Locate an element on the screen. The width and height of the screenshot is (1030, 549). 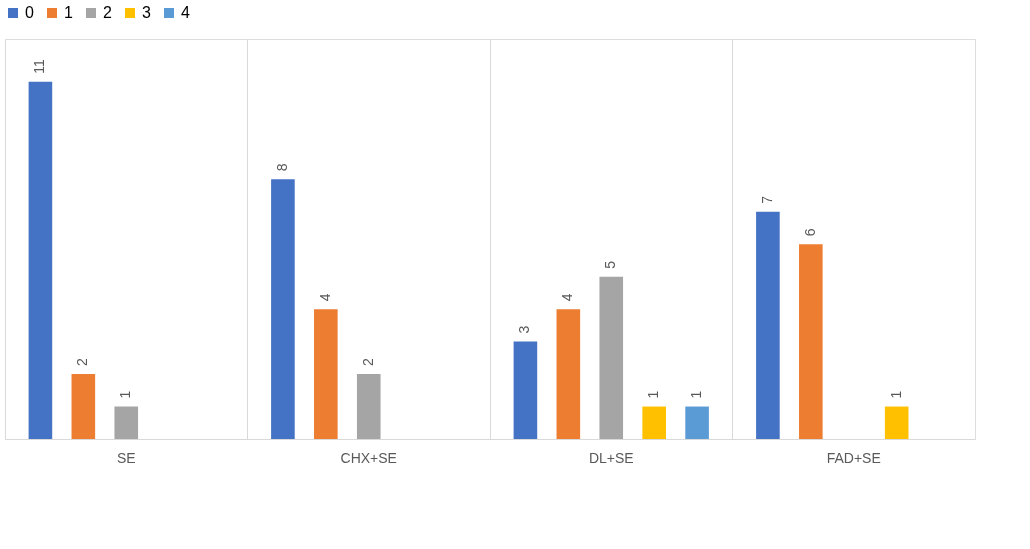
legend-label: 4 is located at coordinates (185, 12).